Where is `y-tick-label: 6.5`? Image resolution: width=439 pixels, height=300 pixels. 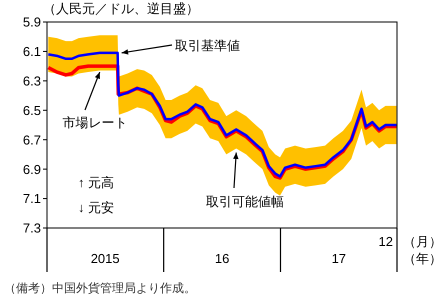 y-tick-label: 6.5 is located at coordinates (31, 110).